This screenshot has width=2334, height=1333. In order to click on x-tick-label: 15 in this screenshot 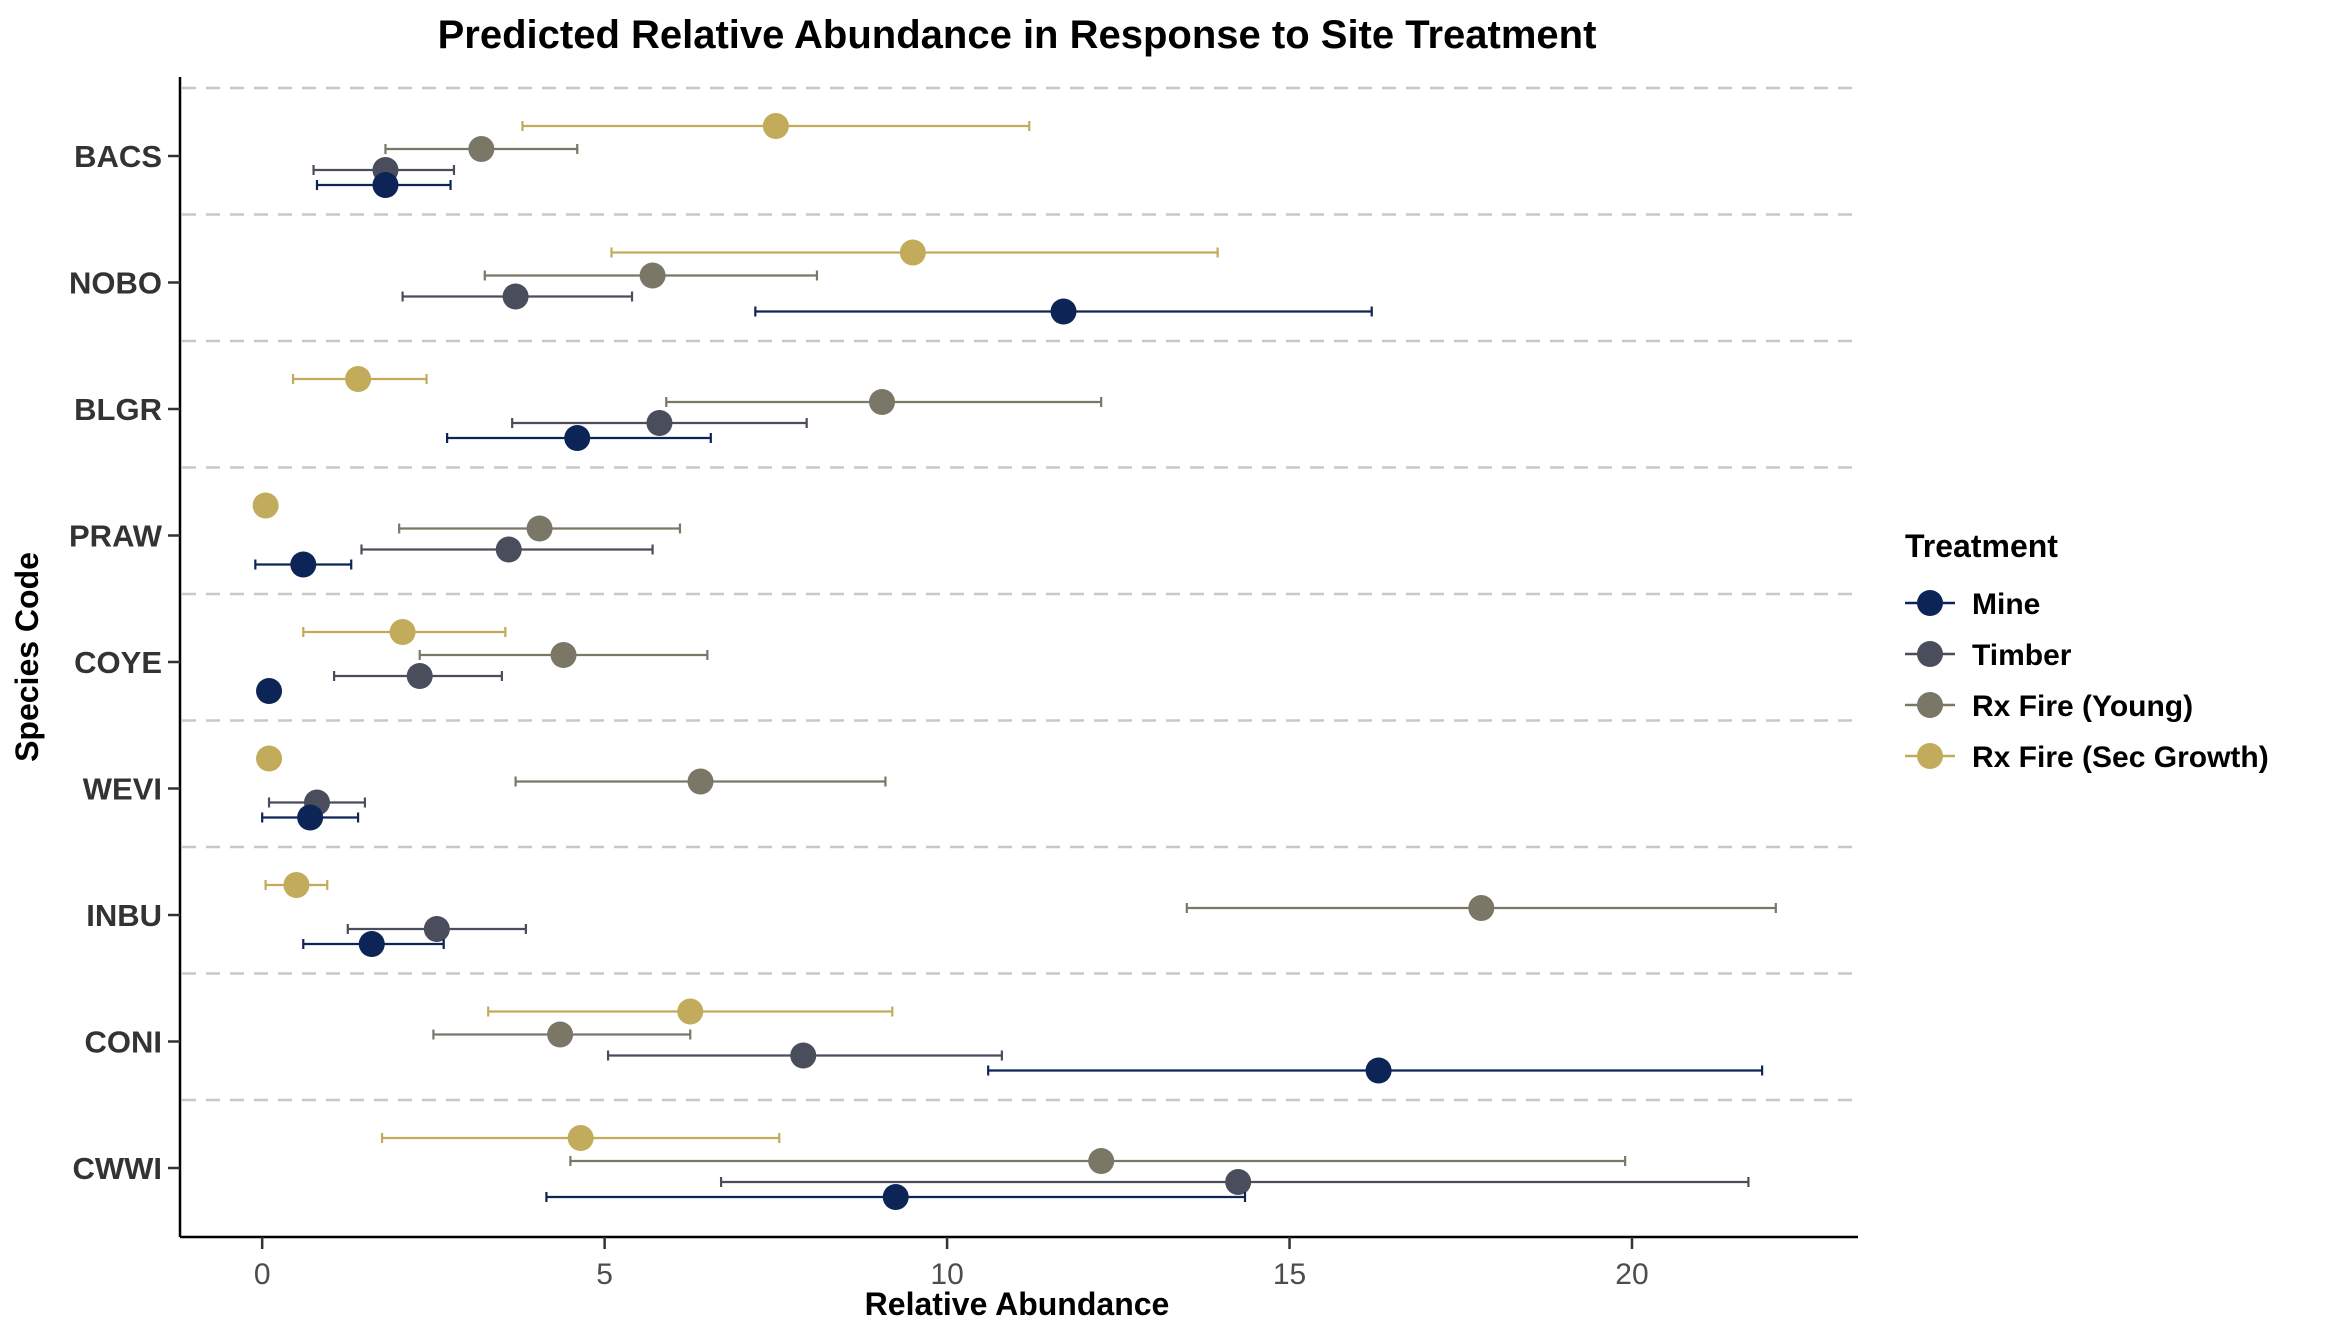, I will do `click(1289, 1274)`.